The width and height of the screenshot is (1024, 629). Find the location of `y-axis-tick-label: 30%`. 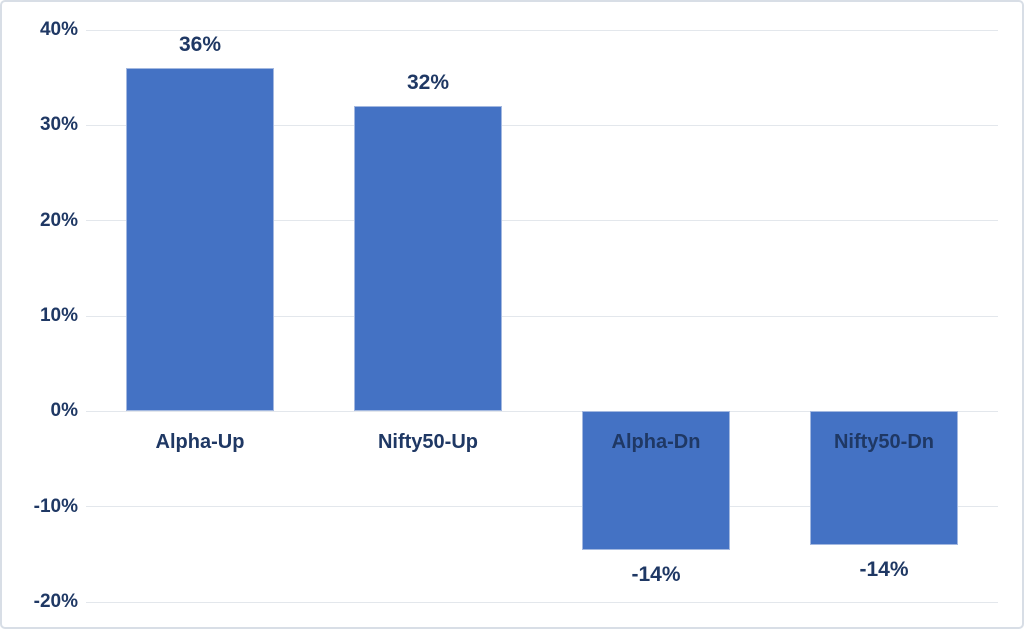

y-axis-tick-label: 30% is located at coordinates (58, 125).